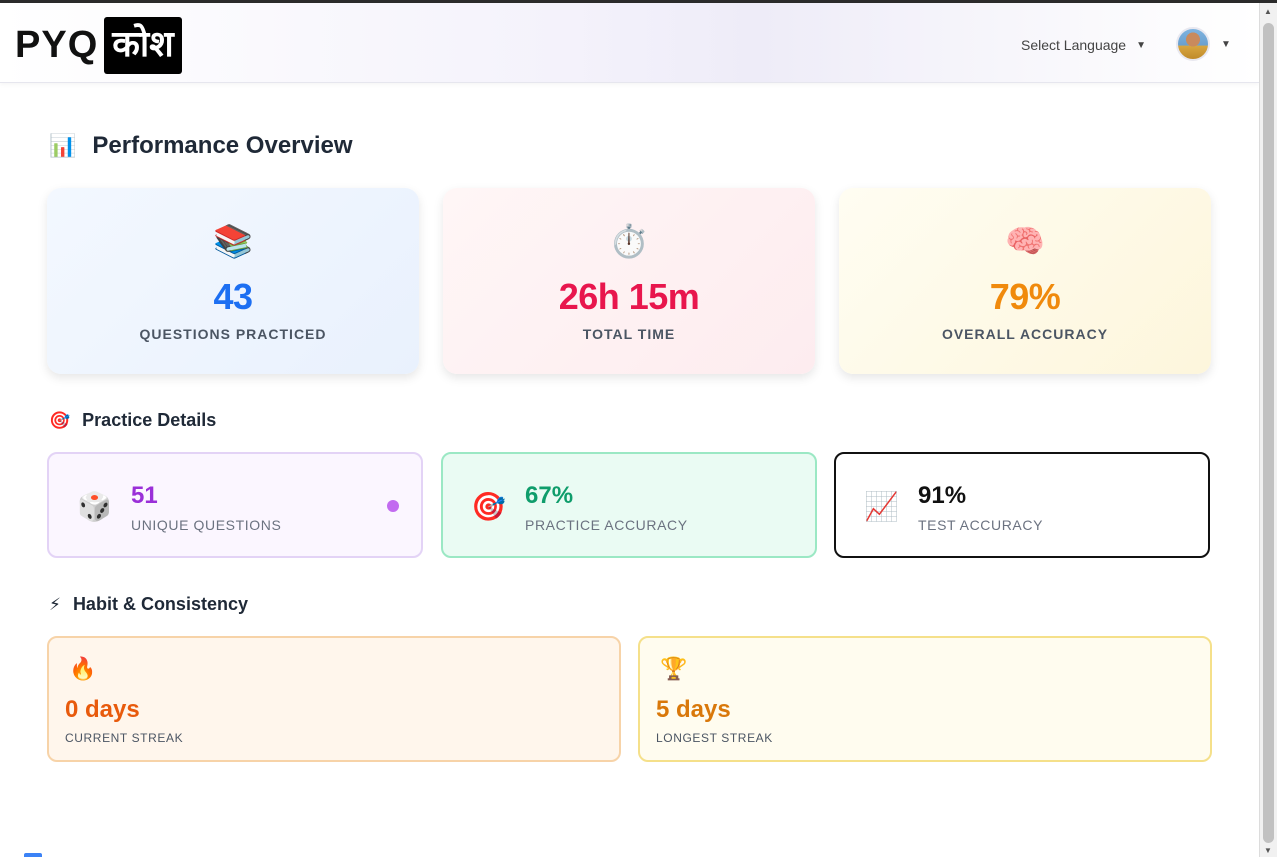 The image size is (1277, 857). What do you see at coordinates (1226, 44) in the screenshot?
I see `account-menu-chevron-icon: ▼` at bounding box center [1226, 44].